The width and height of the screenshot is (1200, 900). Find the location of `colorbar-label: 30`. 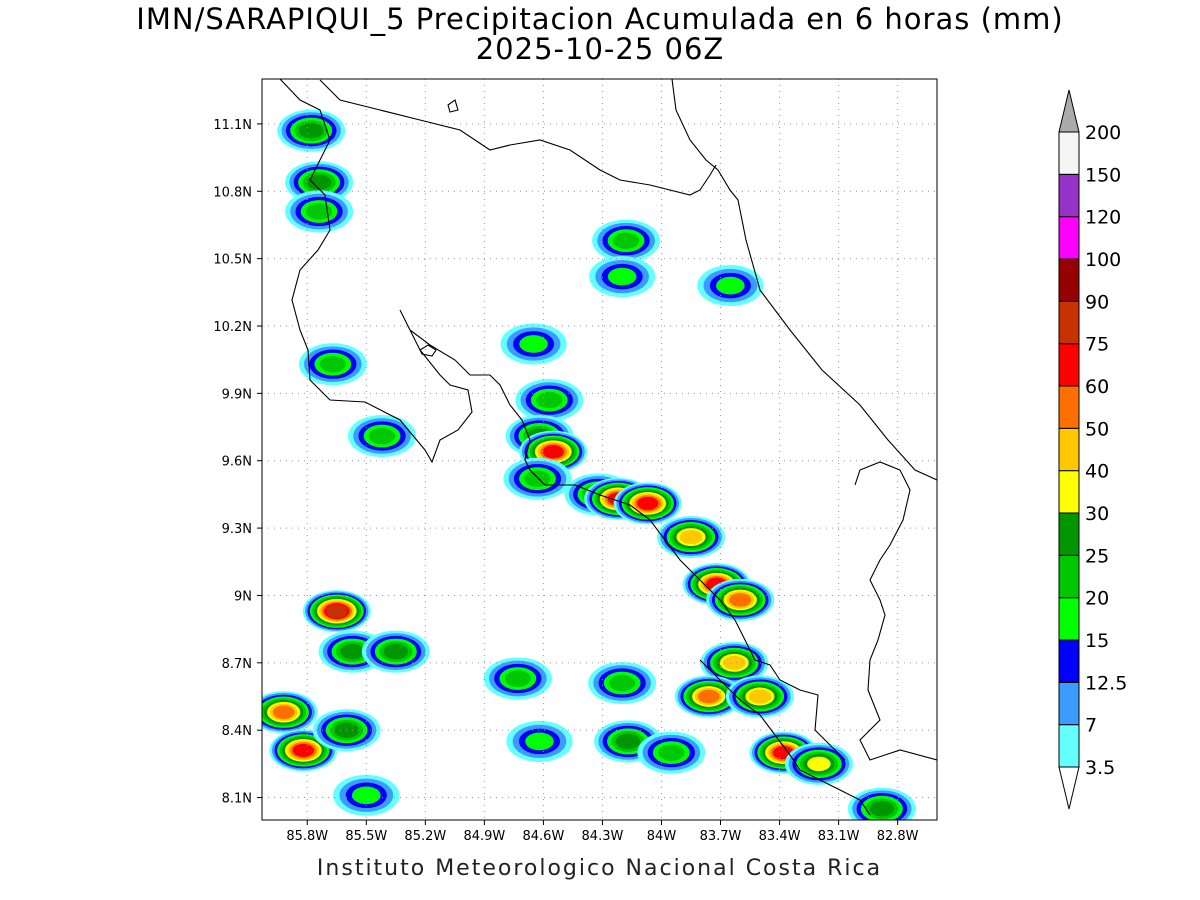

colorbar-label: 30 is located at coordinates (1097, 514).